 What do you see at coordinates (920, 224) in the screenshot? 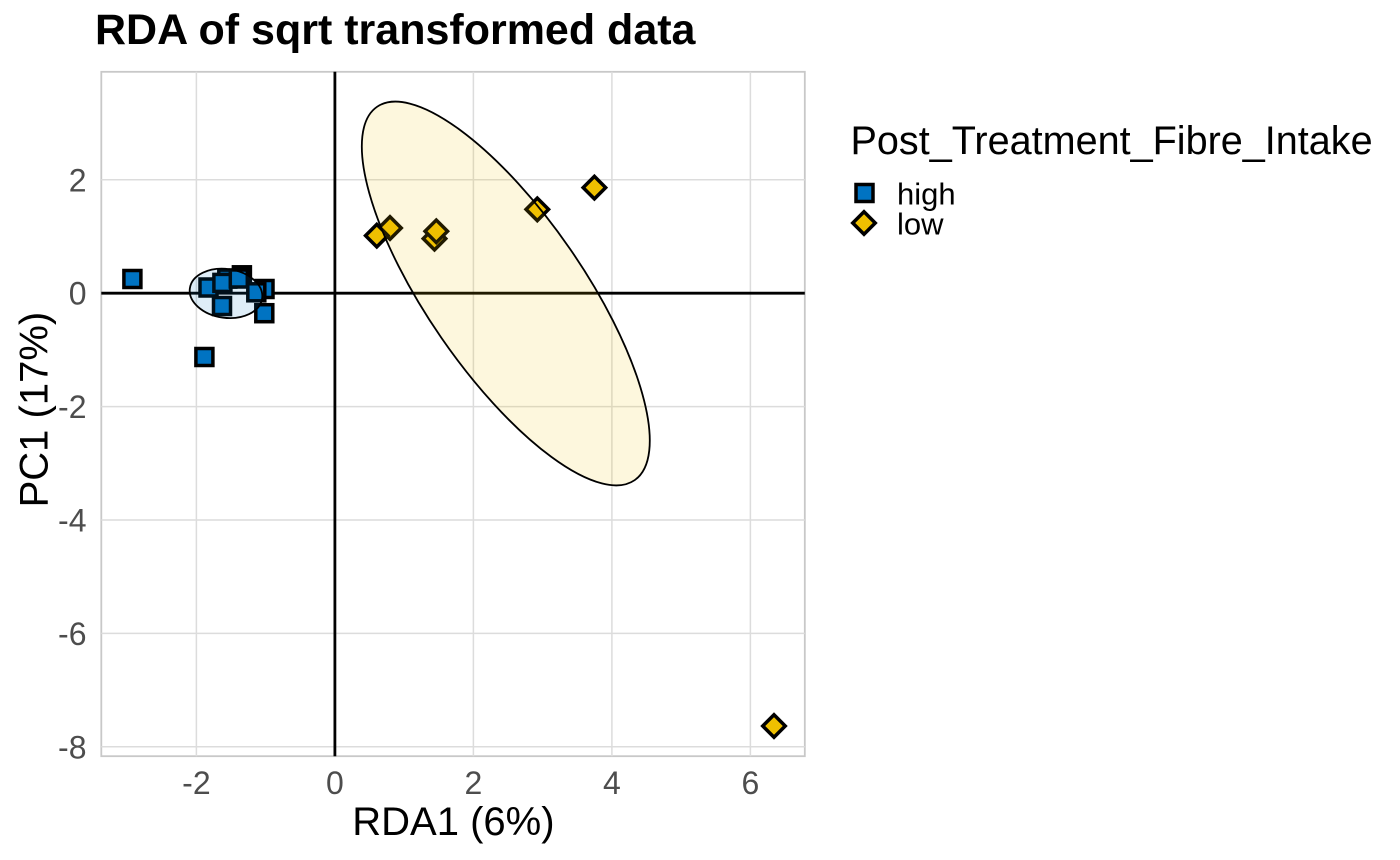
I see `svg-text: low` at bounding box center [920, 224].